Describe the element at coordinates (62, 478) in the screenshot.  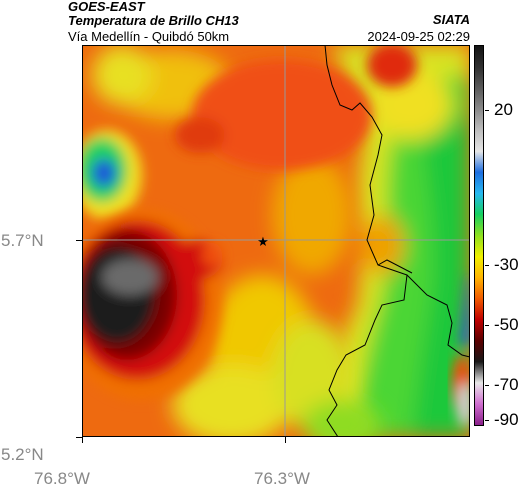
I see `lon-label-76-8: 76.8°W` at that location.